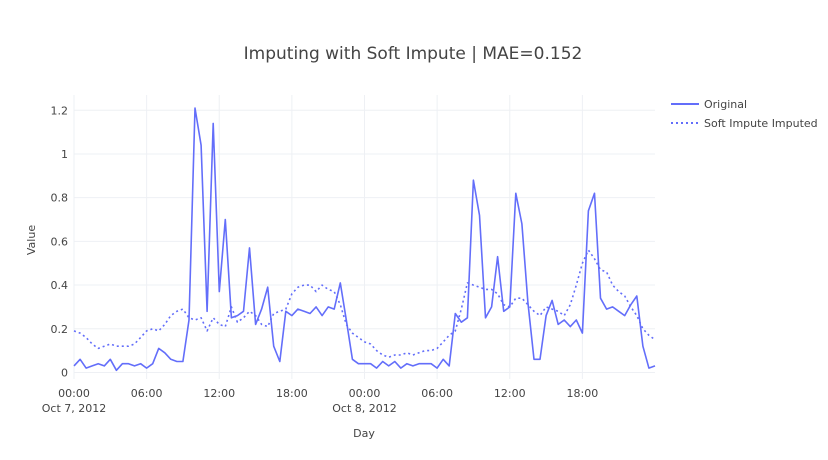 This screenshot has width=828, height=460. What do you see at coordinates (364, 408) in the screenshot?
I see `x-tick-date-label: Oct 8, 2012` at bounding box center [364, 408].